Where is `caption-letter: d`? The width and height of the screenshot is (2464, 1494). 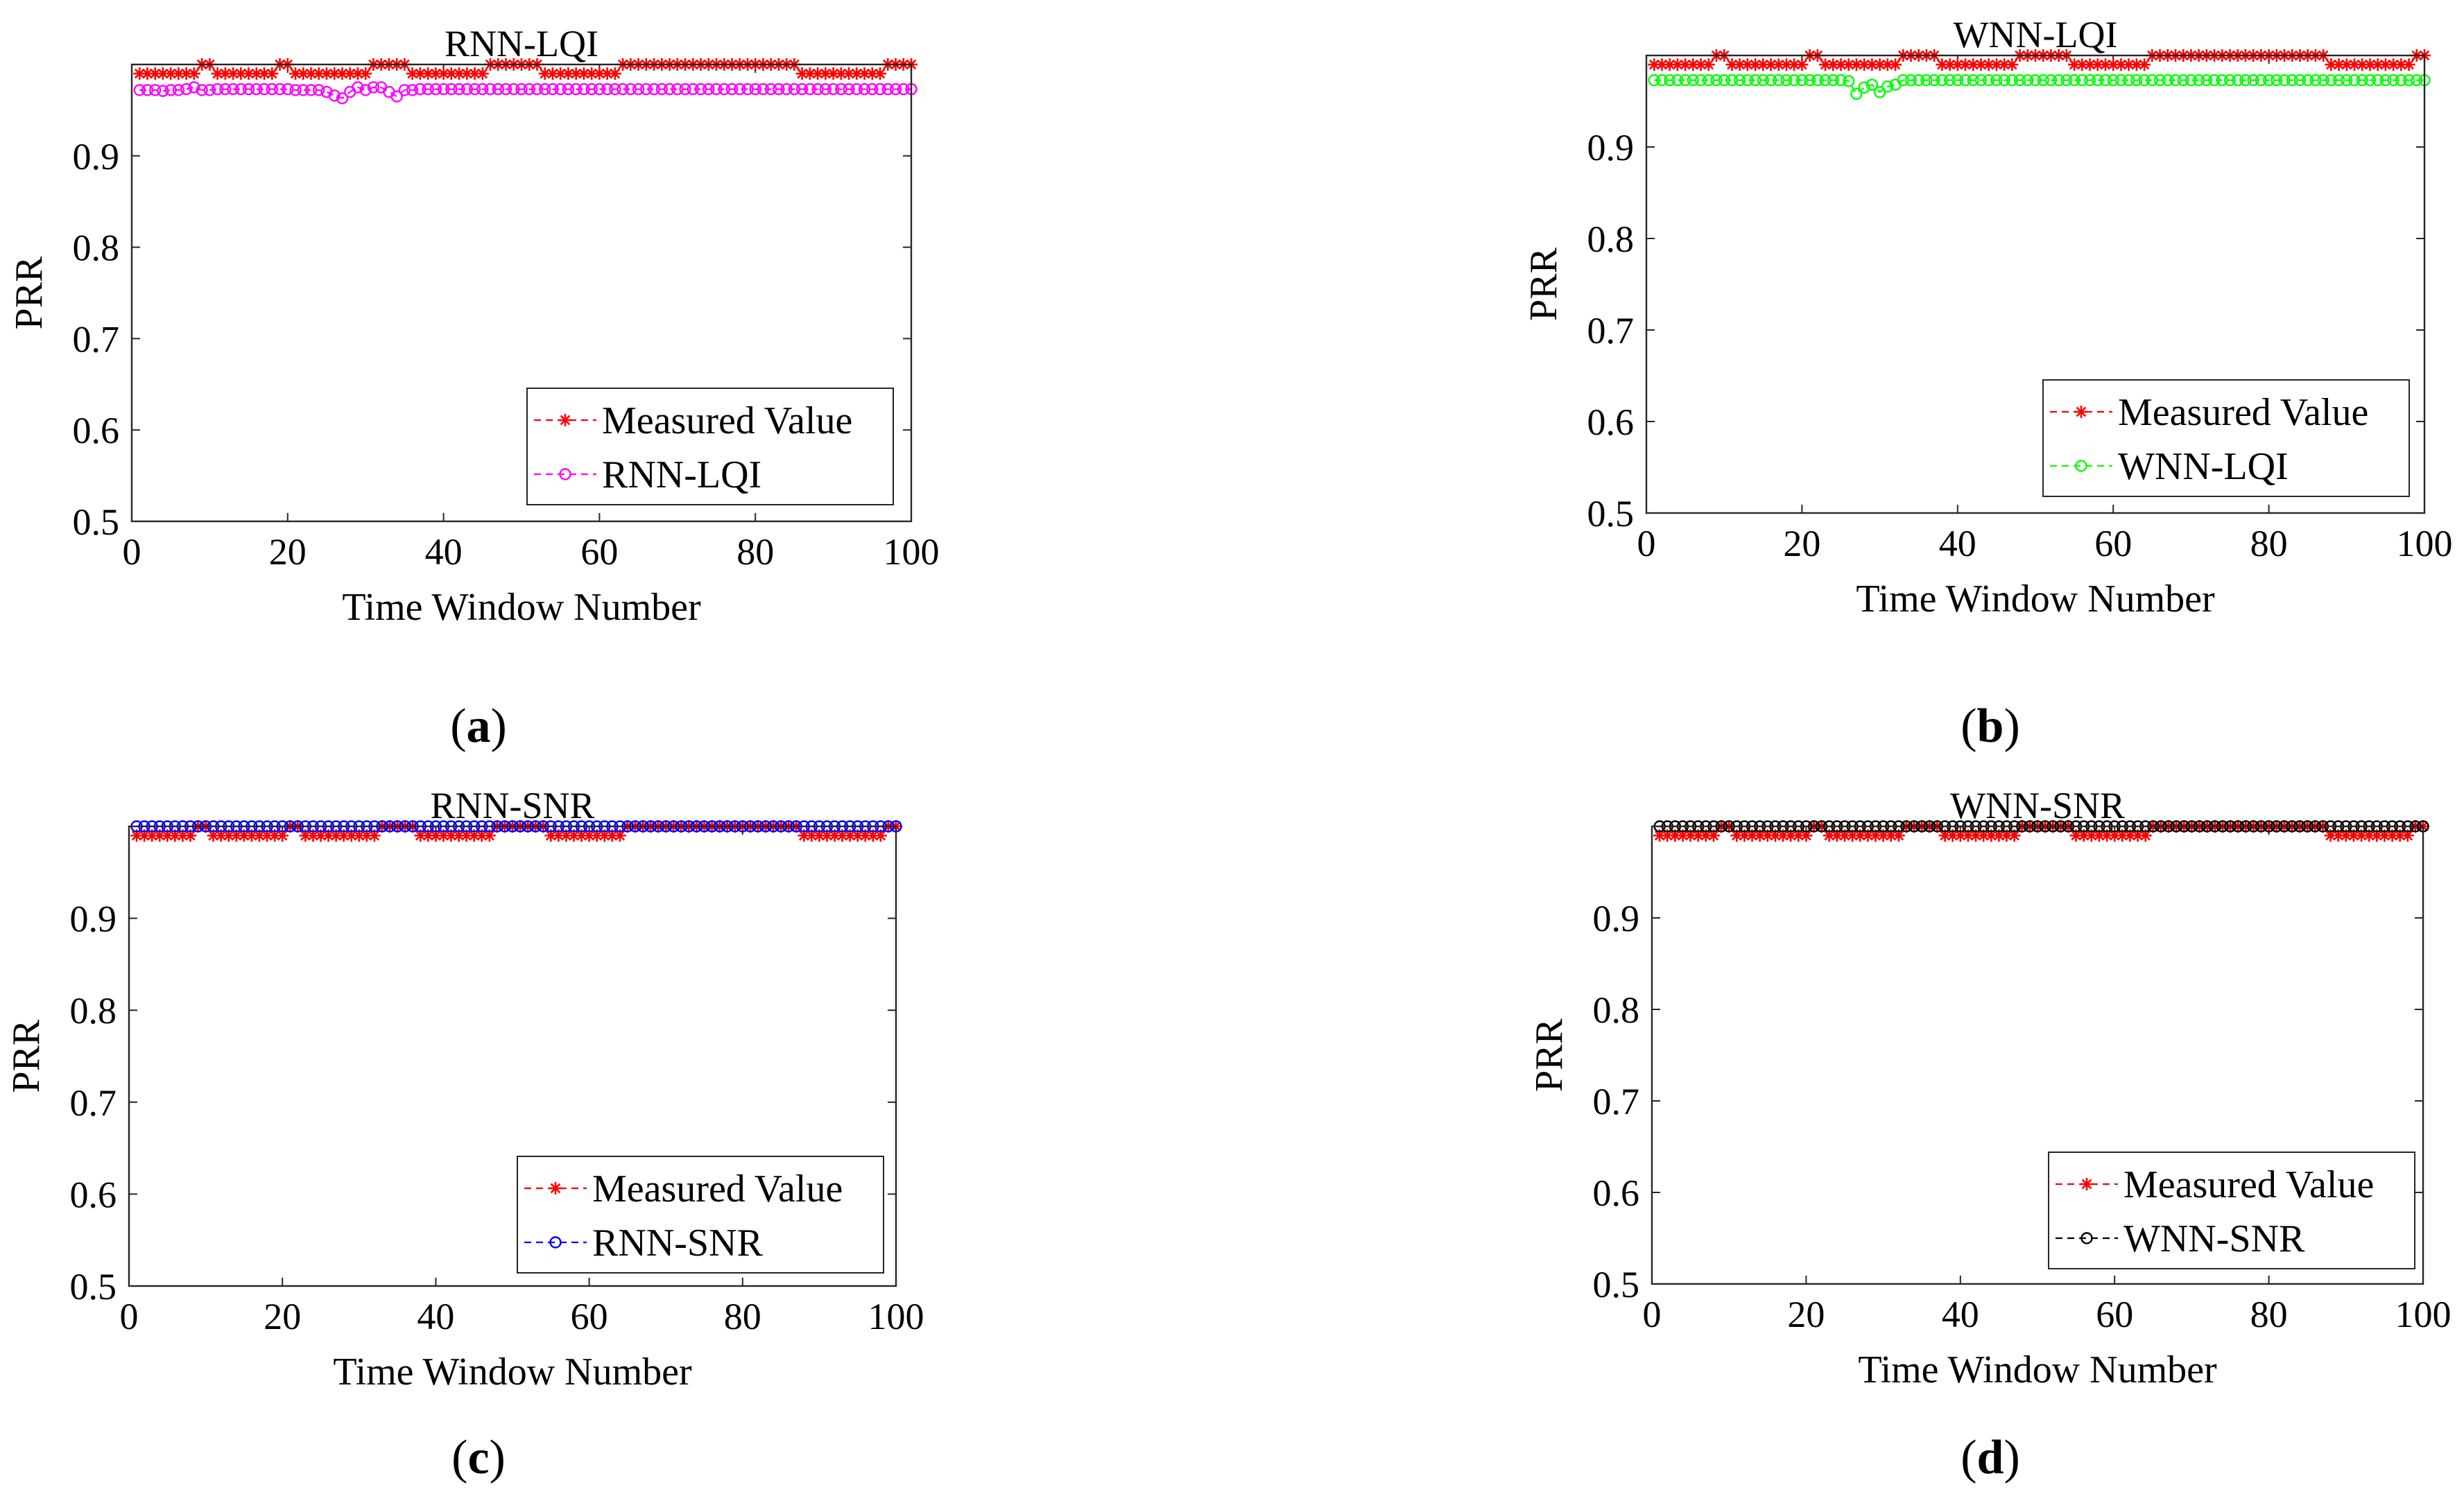
caption-letter: d is located at coordinates (1990, 1457).